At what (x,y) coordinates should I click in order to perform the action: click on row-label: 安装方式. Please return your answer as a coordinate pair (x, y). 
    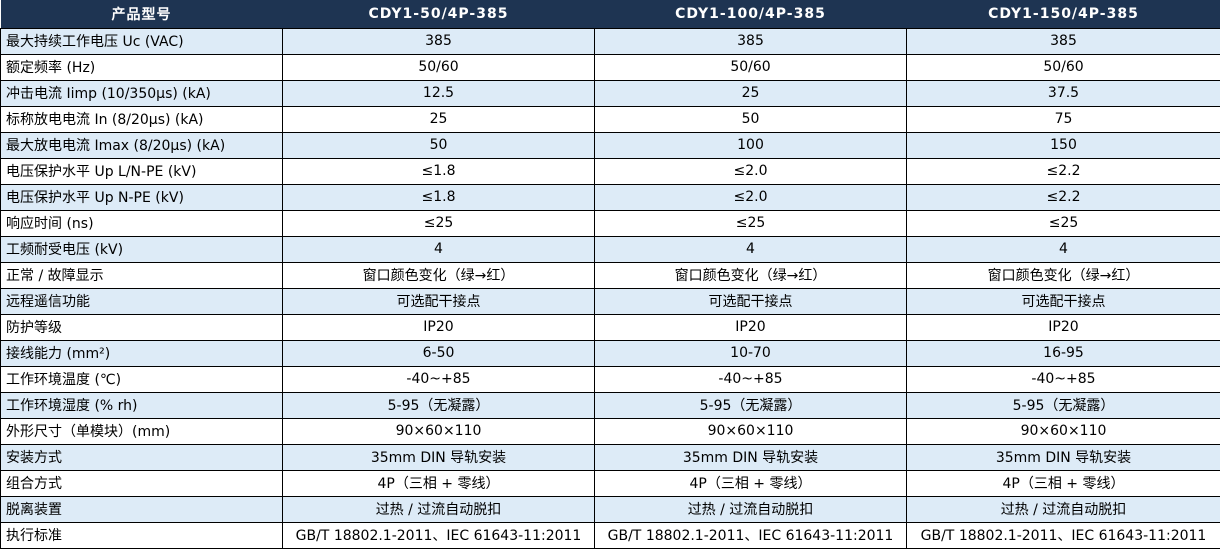
    Looking at the image, I should click on (141, 457).